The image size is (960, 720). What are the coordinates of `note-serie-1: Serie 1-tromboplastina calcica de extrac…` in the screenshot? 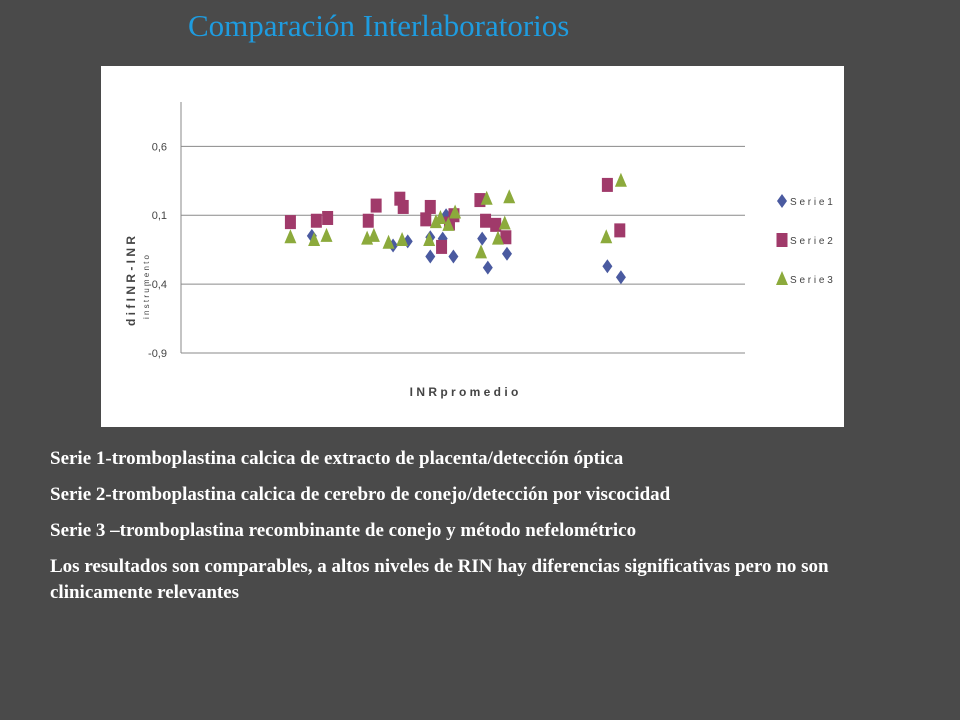 It's located at (337, 458).